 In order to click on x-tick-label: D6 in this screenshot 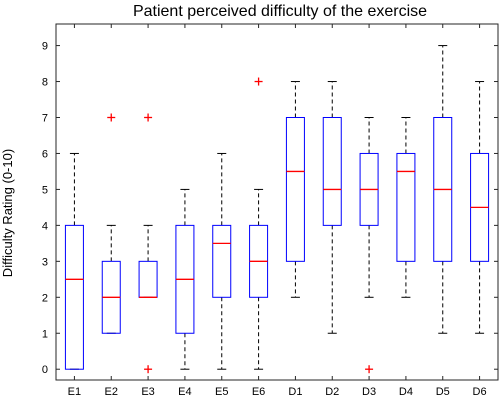, I will do `click(480, 392)`.